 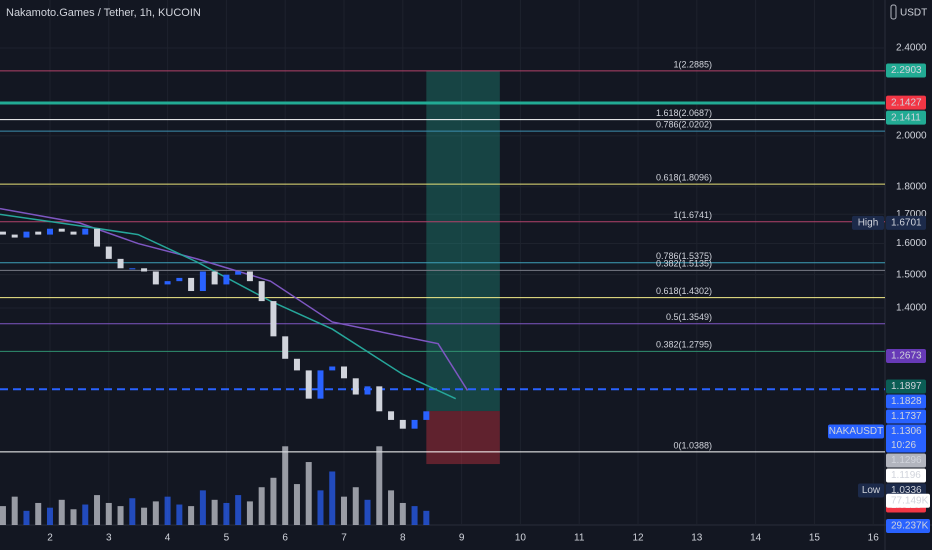 What do you see at coordinates (227, 538) in the screenshot?
I see `x-tick-label: 5` at bounding box center [227, 538].